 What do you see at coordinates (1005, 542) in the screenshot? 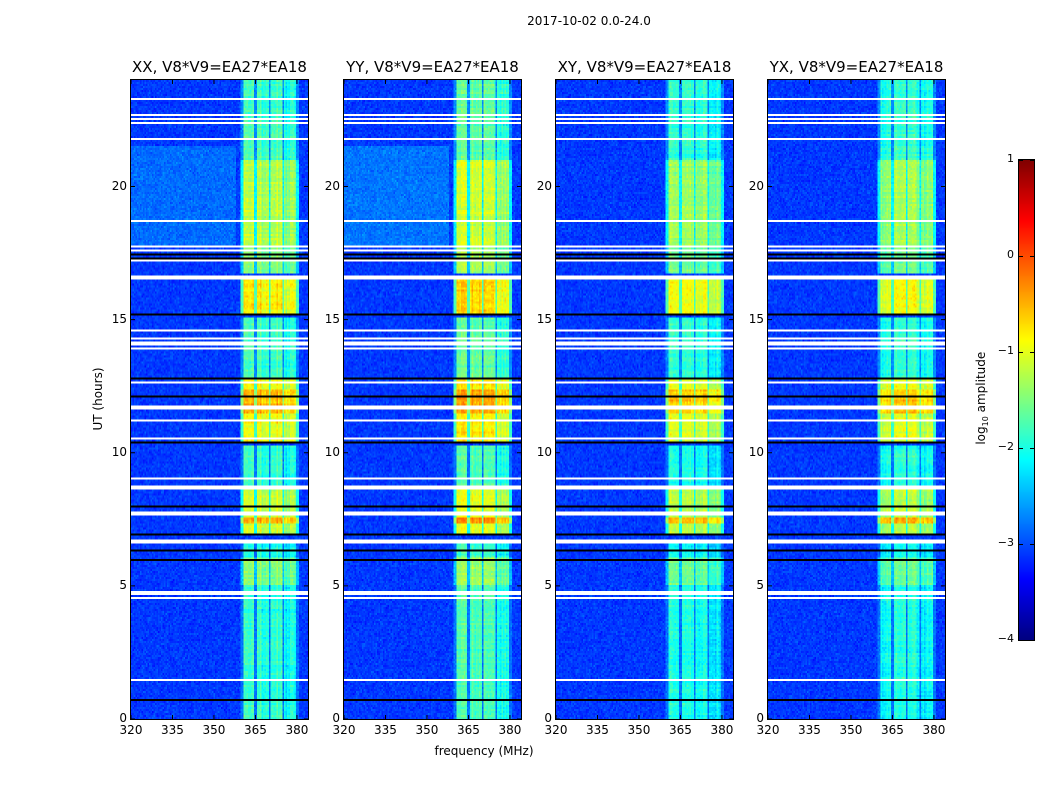
I see `colorbar-tick-label: −3` at bounding box center [1005, 542].